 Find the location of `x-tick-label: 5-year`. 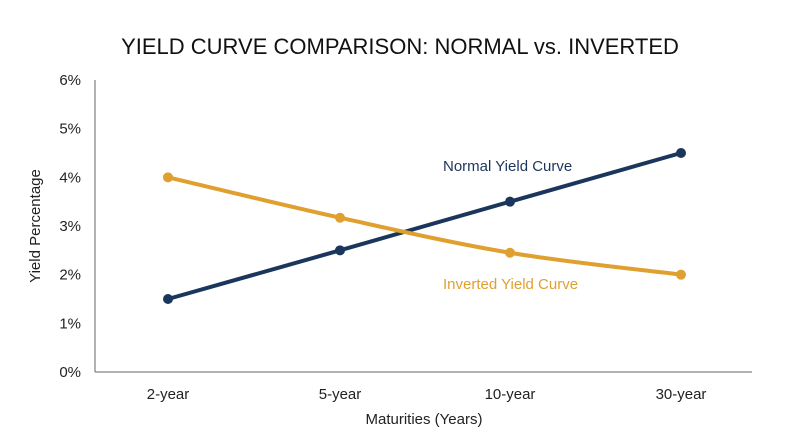

x-tick-label: 5-year is located at coordinates (340, 394).